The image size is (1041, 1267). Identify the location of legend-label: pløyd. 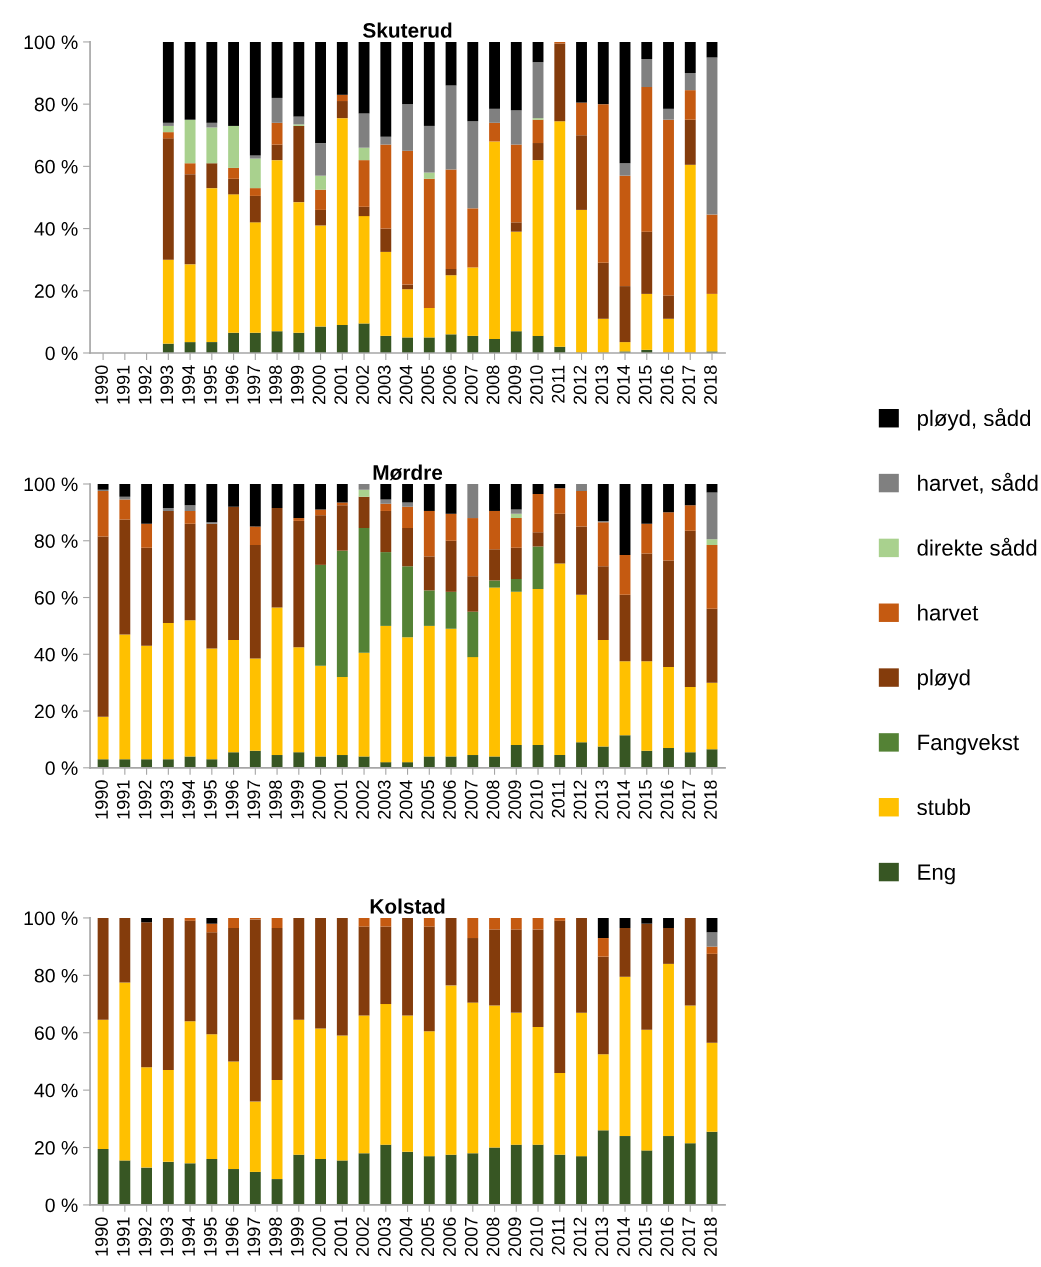
(944, 679).